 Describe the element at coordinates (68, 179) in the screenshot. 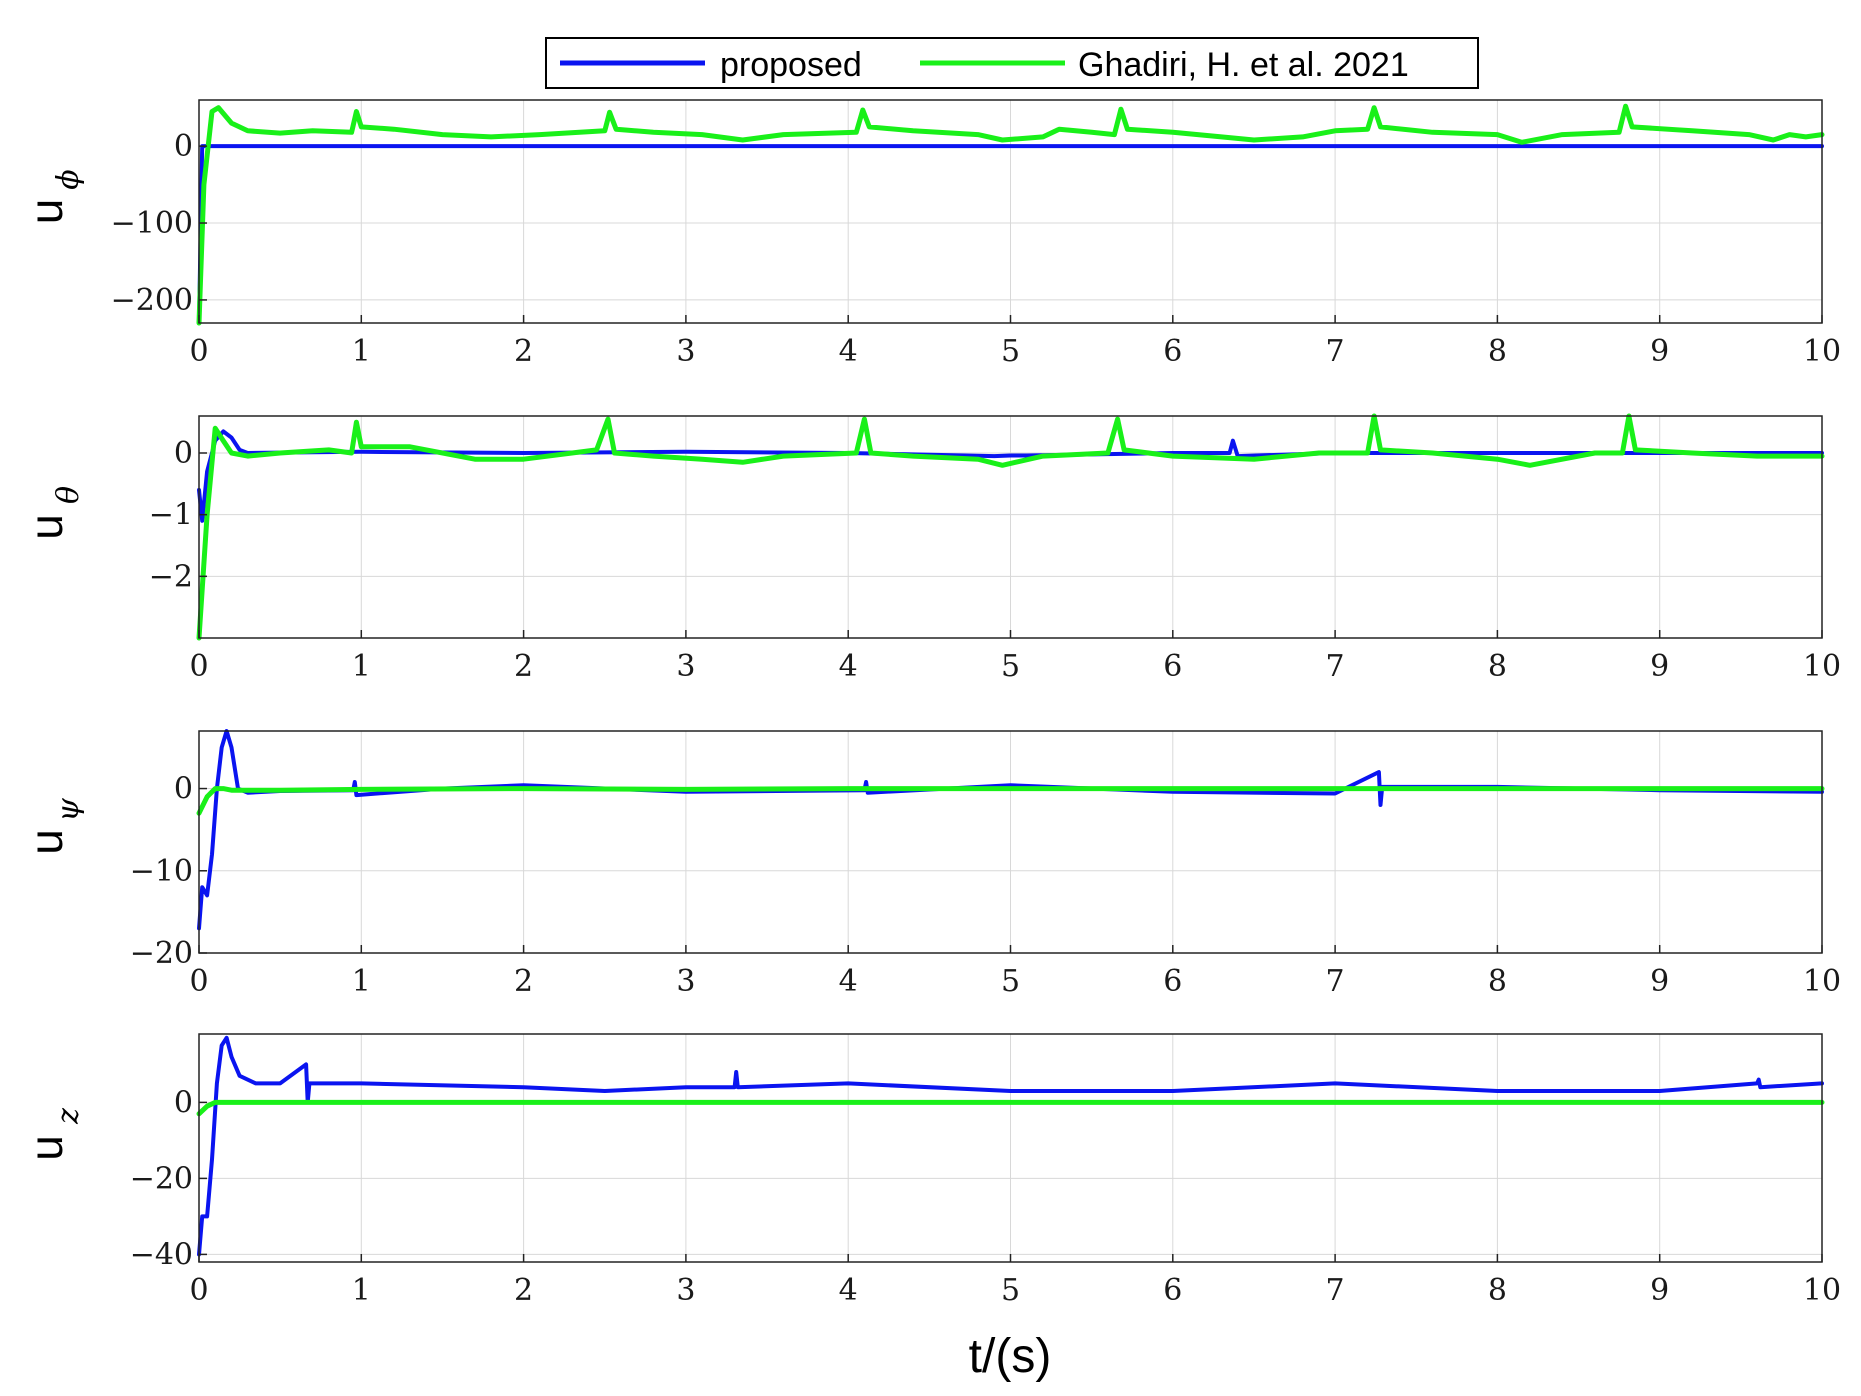

I see `y-axis-label-subscript: ϕ` at that location.